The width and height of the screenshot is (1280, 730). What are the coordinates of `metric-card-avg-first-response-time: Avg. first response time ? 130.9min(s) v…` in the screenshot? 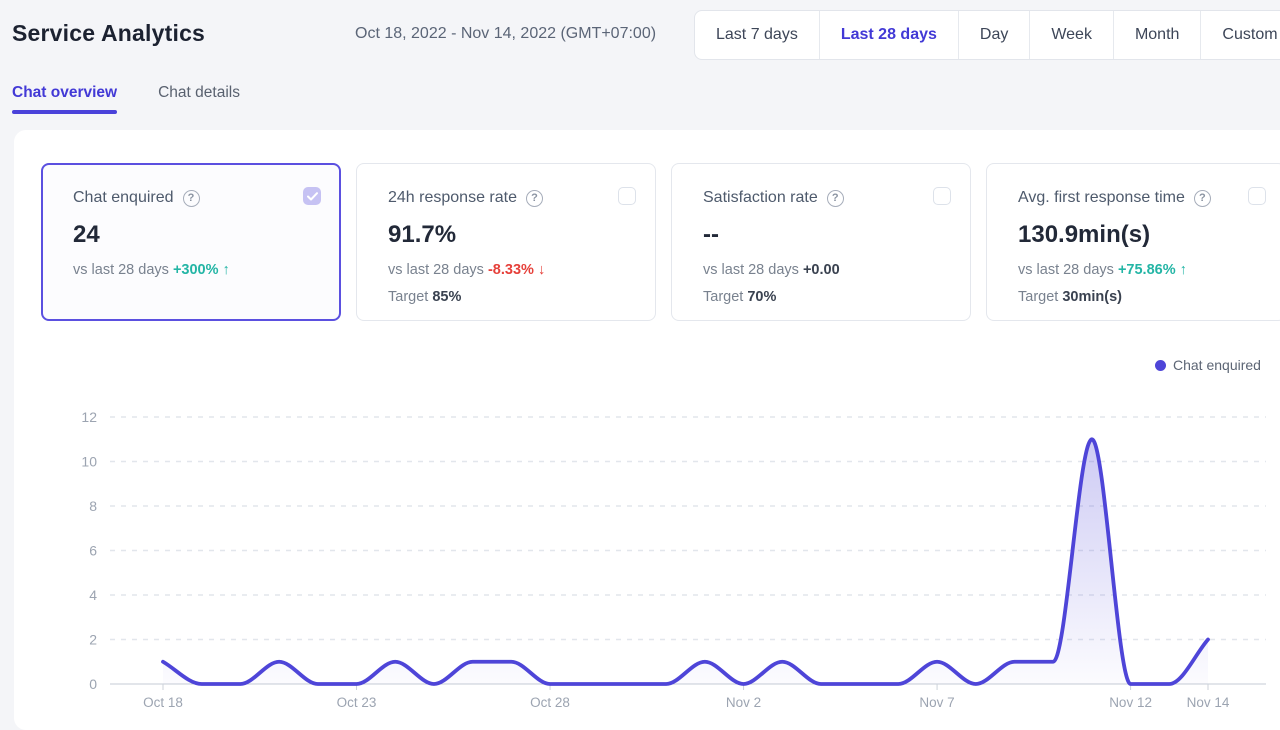 It's located at (1133, 242).